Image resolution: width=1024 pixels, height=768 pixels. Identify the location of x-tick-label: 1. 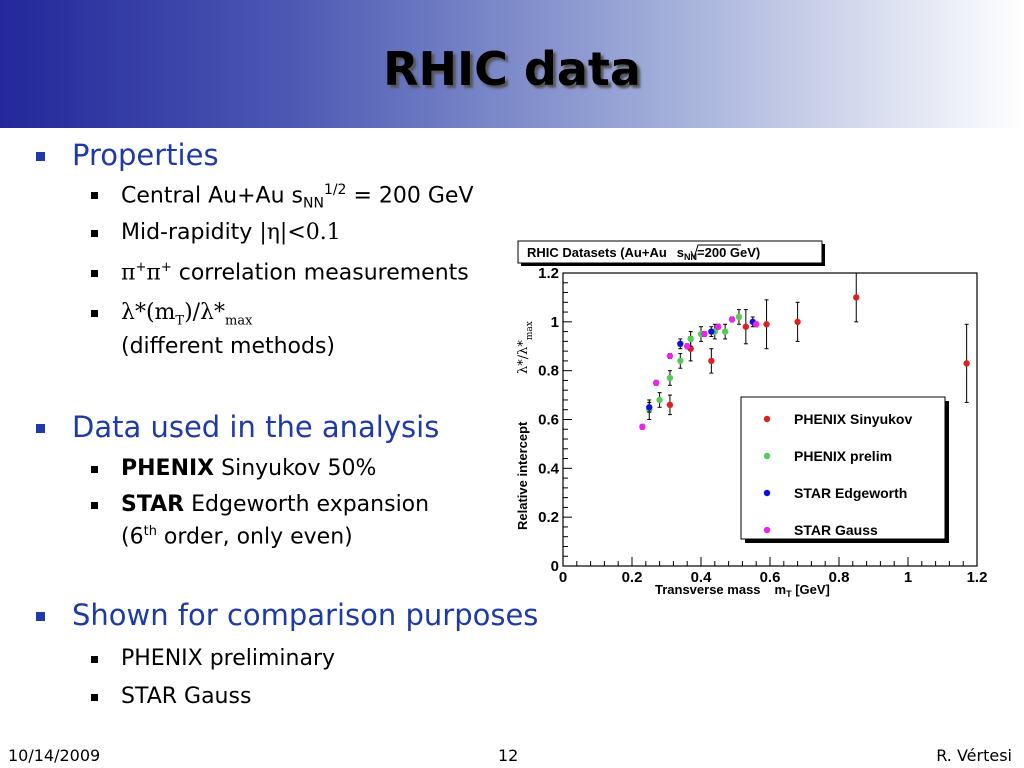
(908, 577).